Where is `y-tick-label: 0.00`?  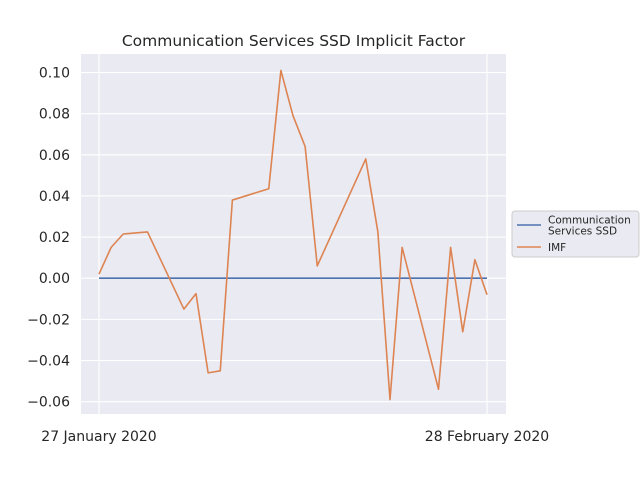
y-tick-label: 0.00 is located at coordinates (54, 279).